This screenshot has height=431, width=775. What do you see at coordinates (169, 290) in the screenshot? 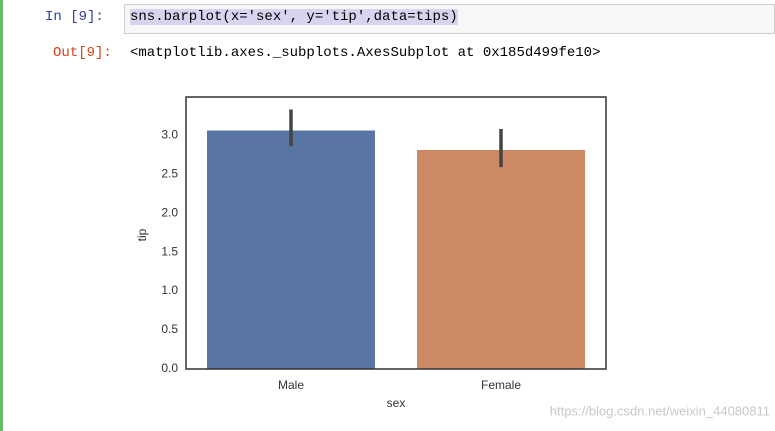
I see `y-tick-label: 1.0` at bounding box center [169, 290].